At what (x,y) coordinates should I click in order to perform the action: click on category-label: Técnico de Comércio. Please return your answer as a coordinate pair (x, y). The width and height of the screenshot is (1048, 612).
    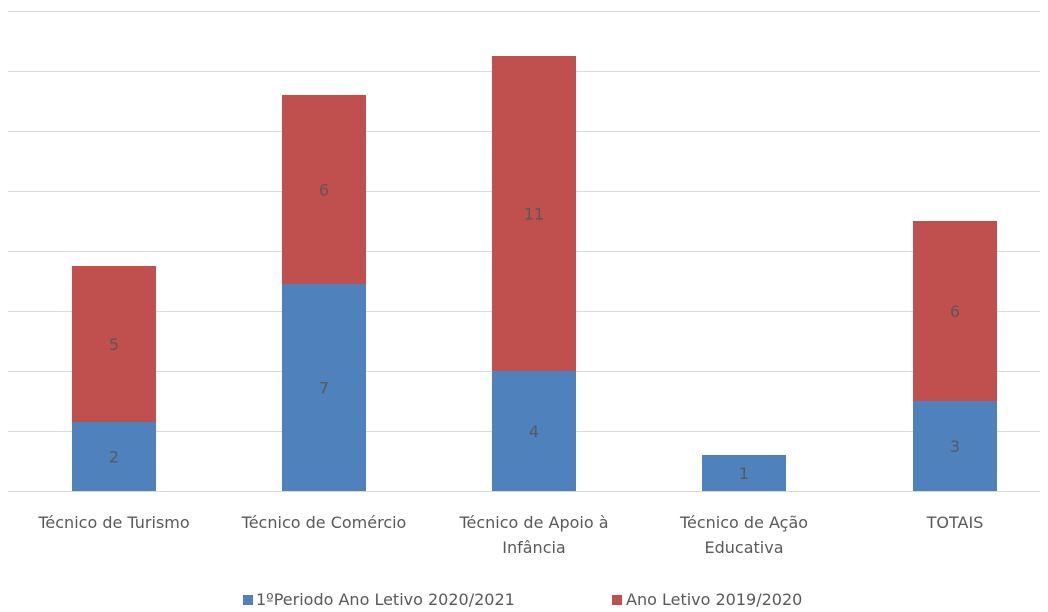
    Looking at the image, I should click on (324, 522).